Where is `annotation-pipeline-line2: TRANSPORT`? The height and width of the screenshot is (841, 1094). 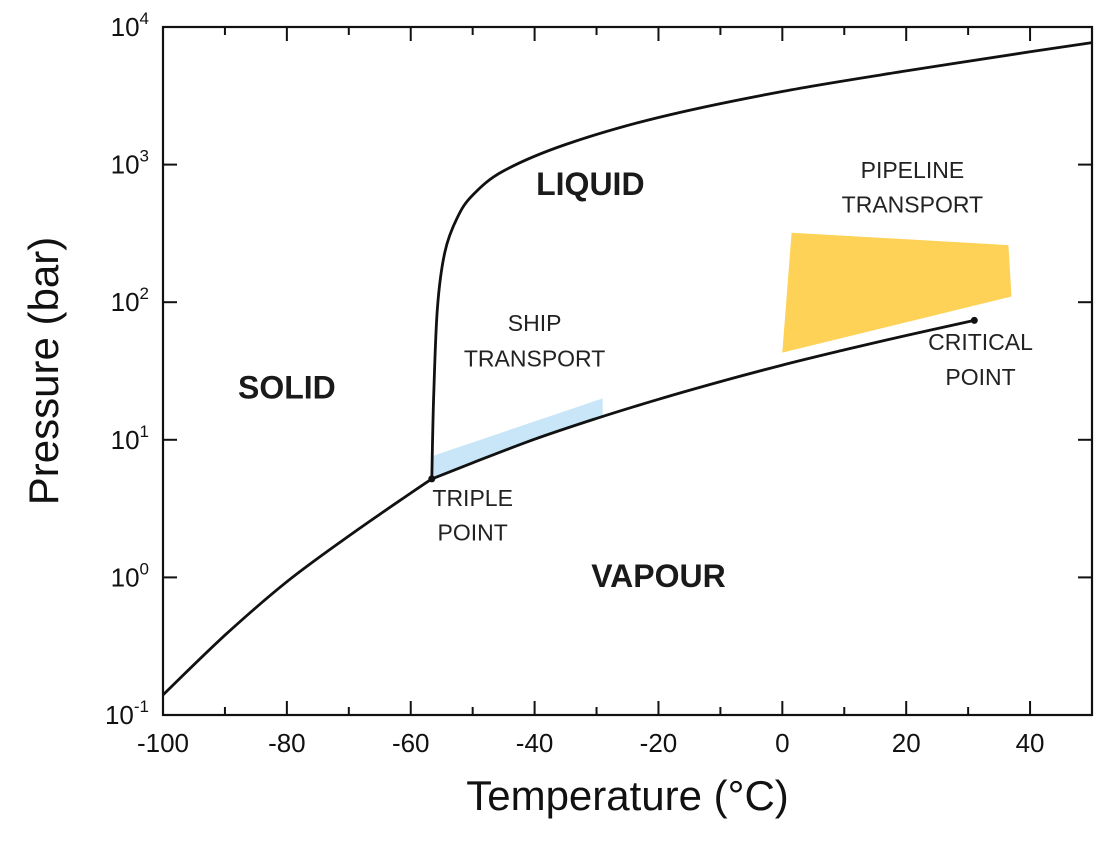
annotation-pipeline-line2: TRANSPORT is located at coordinates (912, 204).